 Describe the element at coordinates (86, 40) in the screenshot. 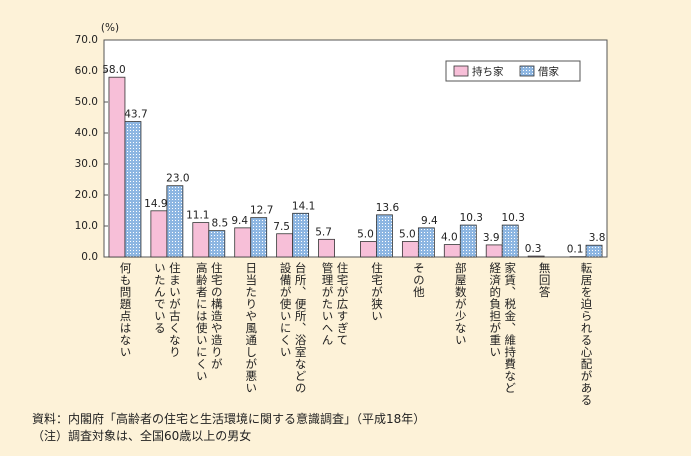

I see `y-tick-label: 70.0` at that location.